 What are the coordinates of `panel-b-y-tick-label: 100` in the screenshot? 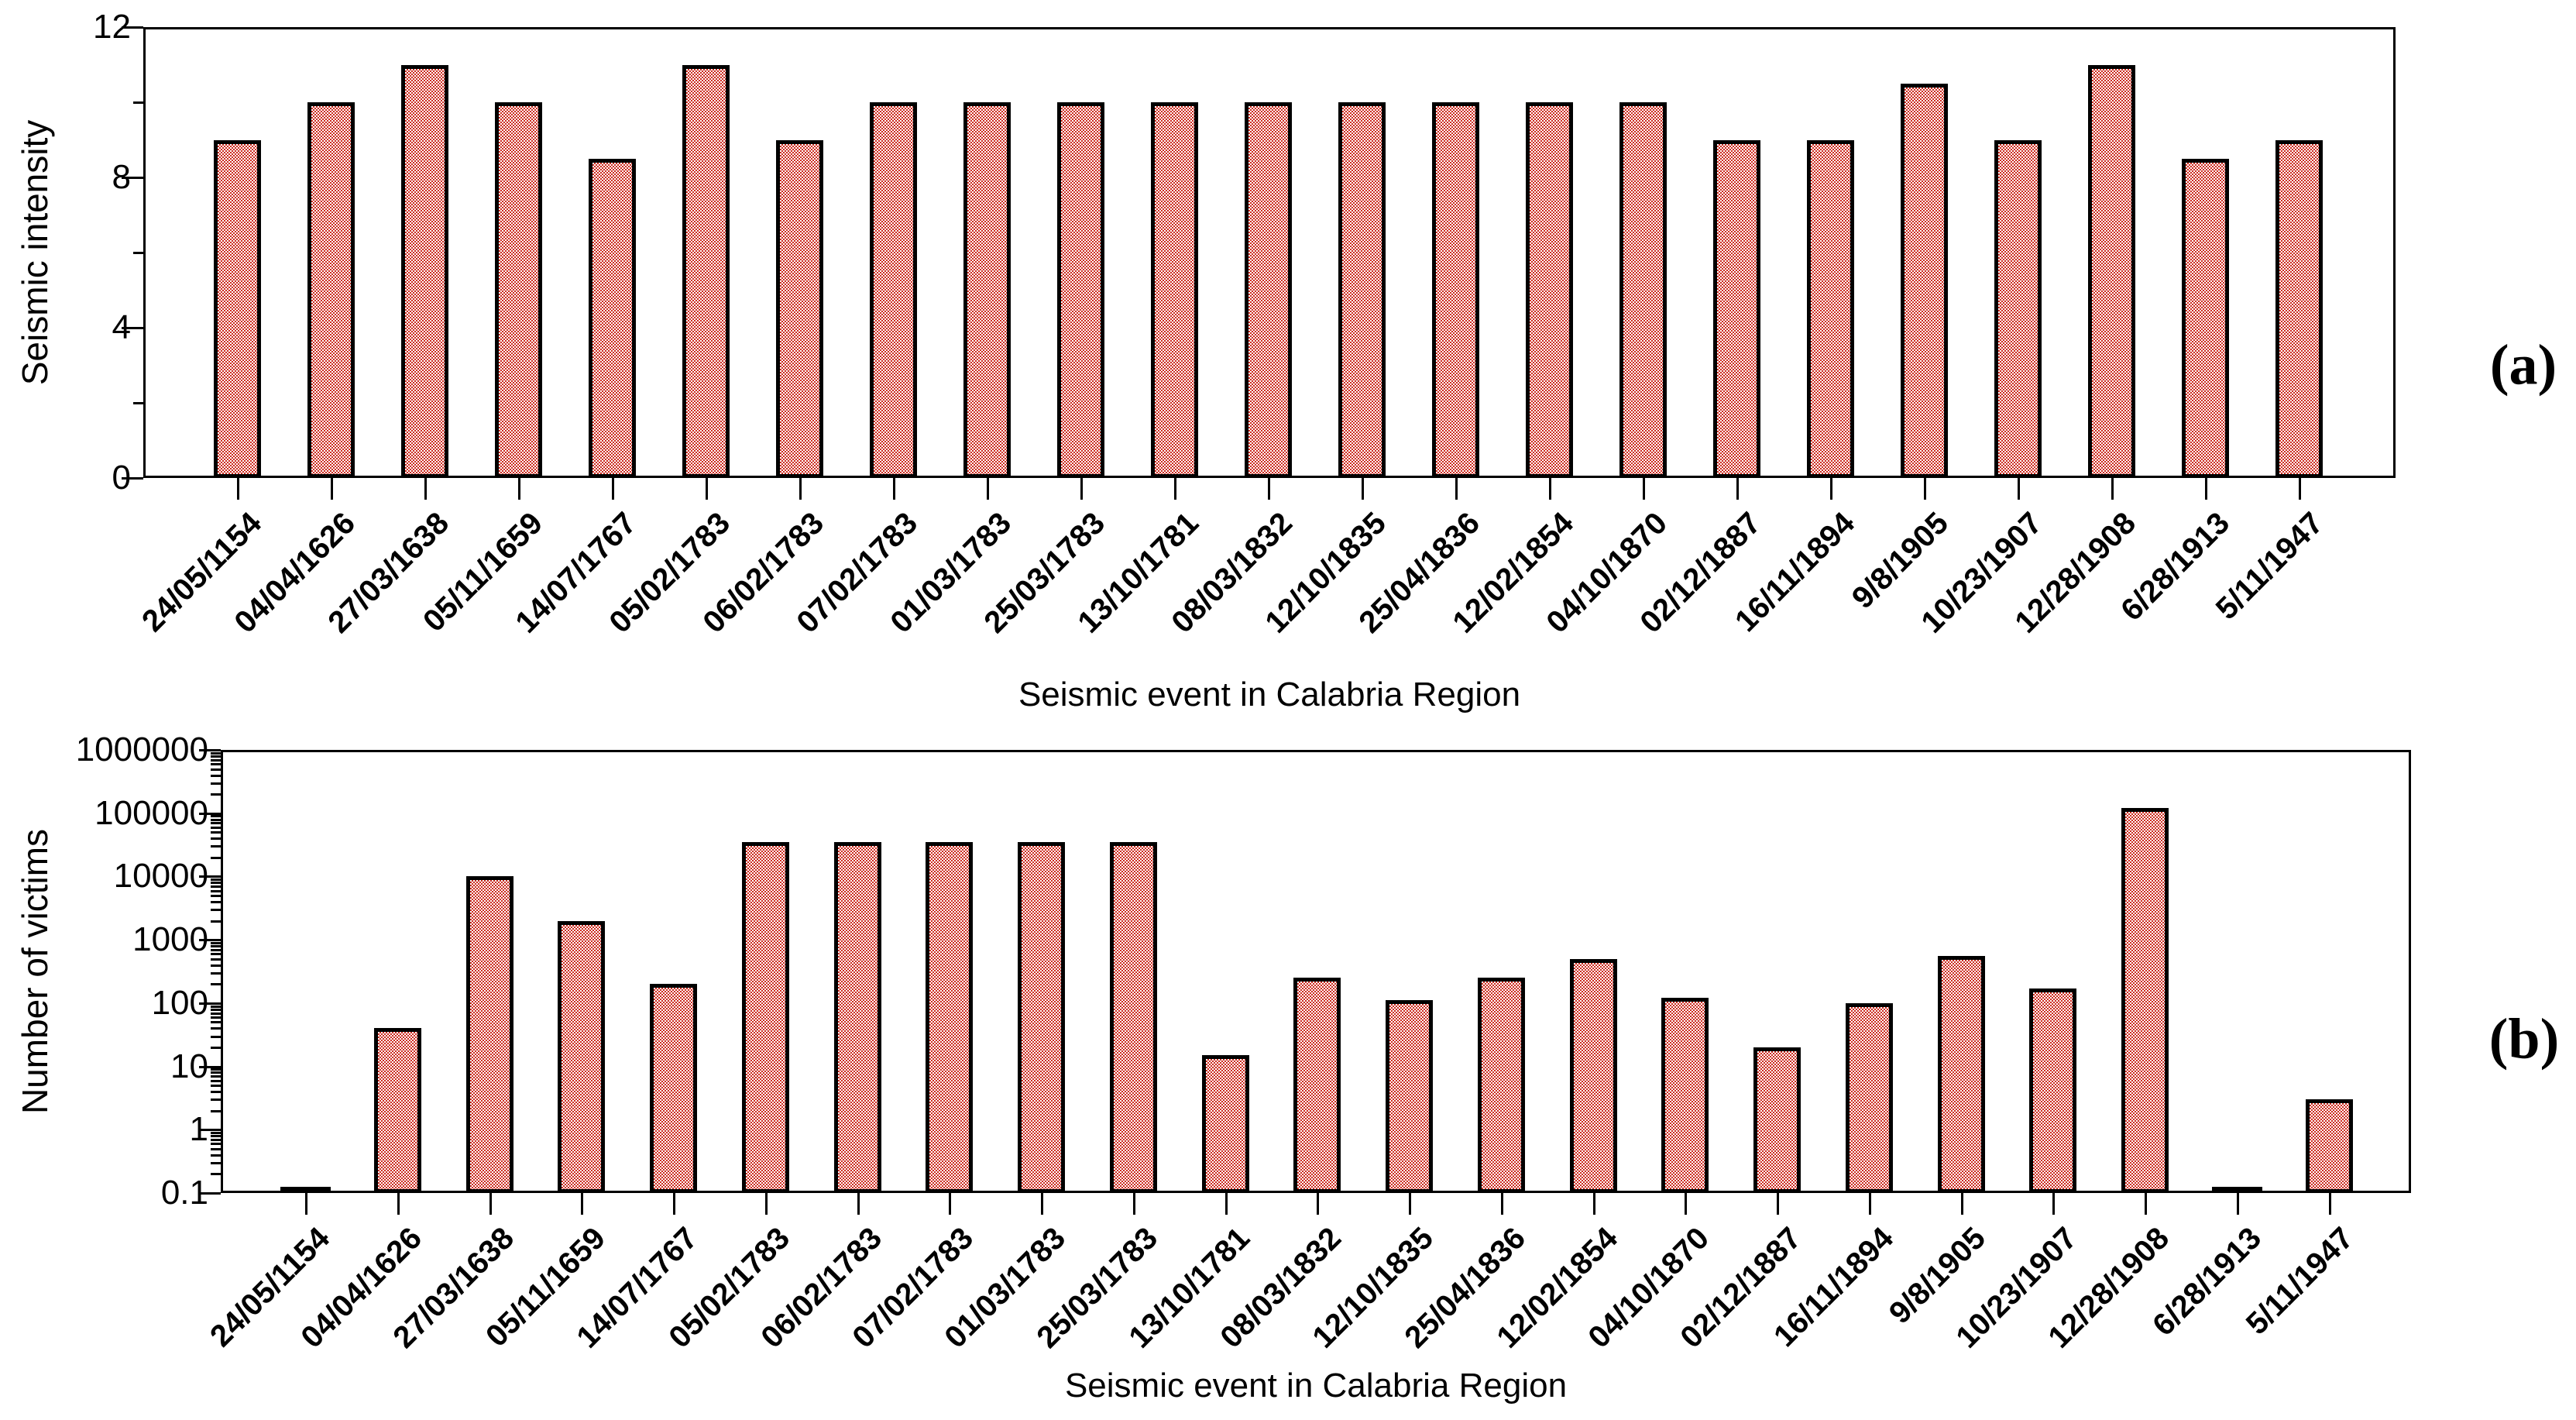 It's located at (179, 1003).